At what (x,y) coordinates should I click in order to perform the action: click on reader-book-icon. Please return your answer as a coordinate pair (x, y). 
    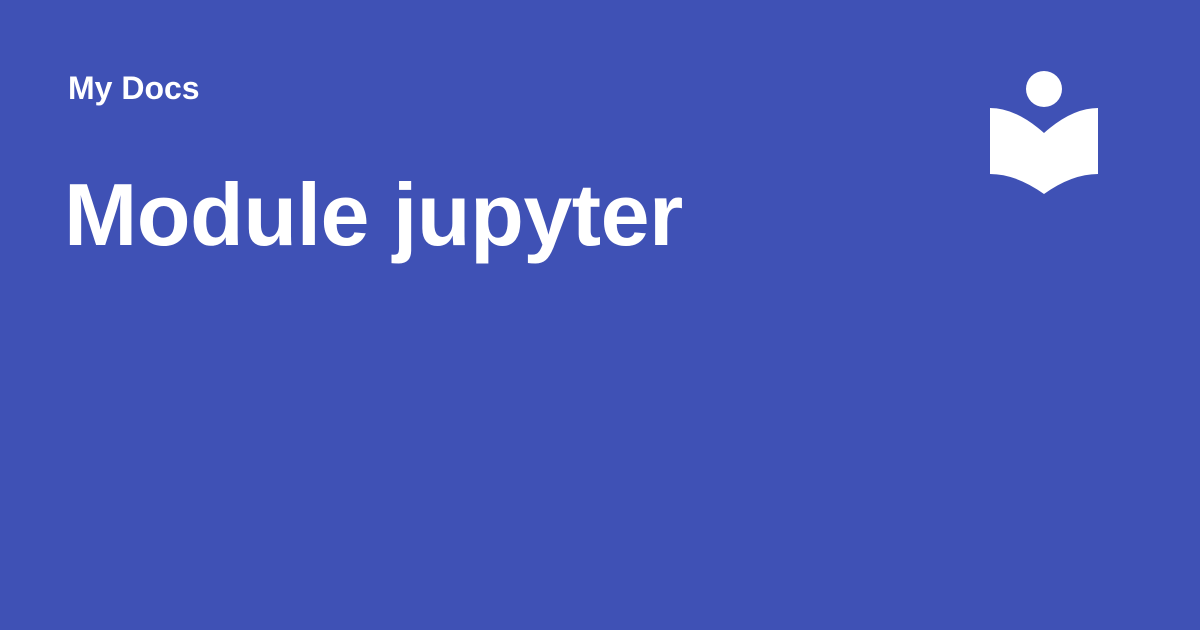
    Looking at the image, I should click on (1044, 134).